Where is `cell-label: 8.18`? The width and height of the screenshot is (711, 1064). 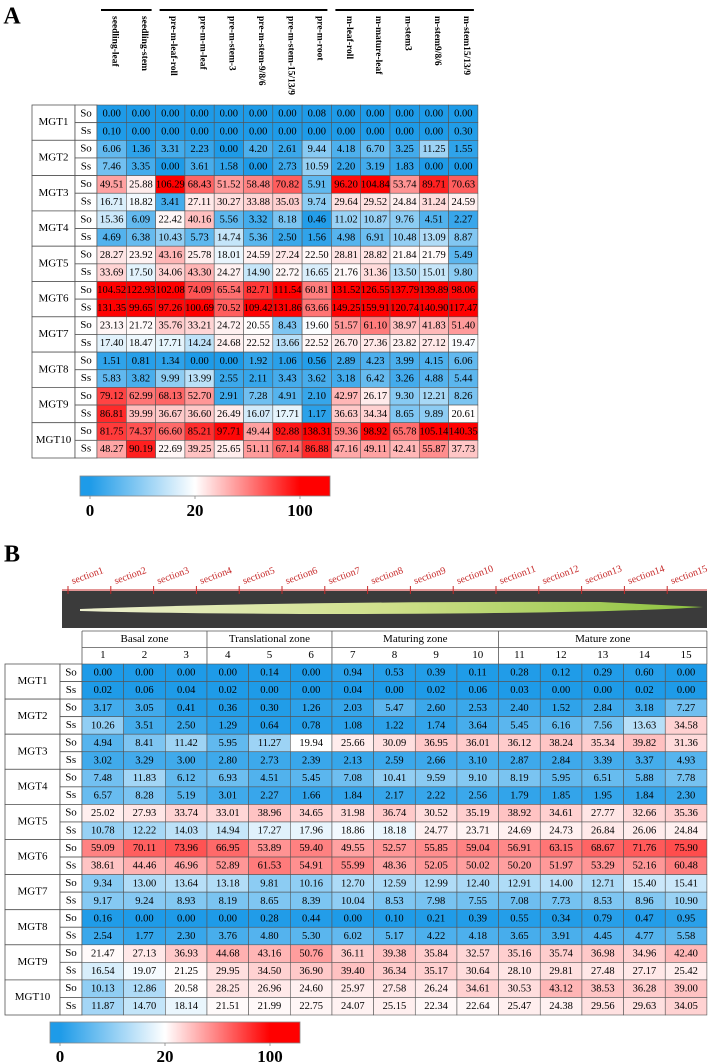
cell-label: 8.18 is located at coordinates (287, 220).